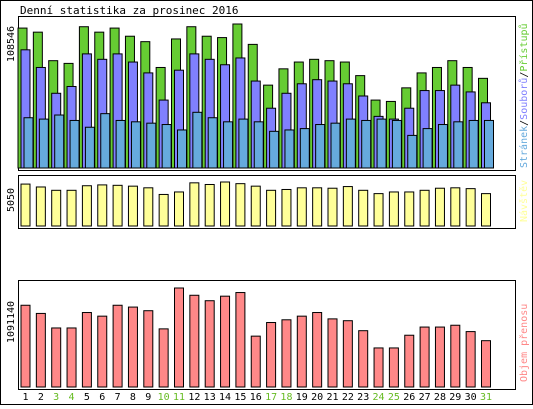 The width and height of the screenshot is (533, 409). I want to click on x-tick-label-day-15: 15, so click(240, 397).